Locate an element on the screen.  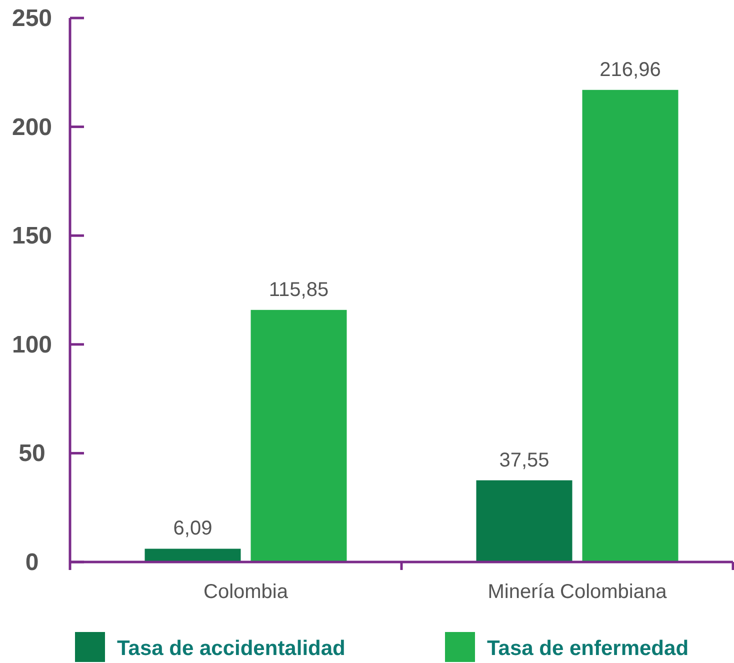
x-tick-label: Colombia is located at coordinates (246, 592).